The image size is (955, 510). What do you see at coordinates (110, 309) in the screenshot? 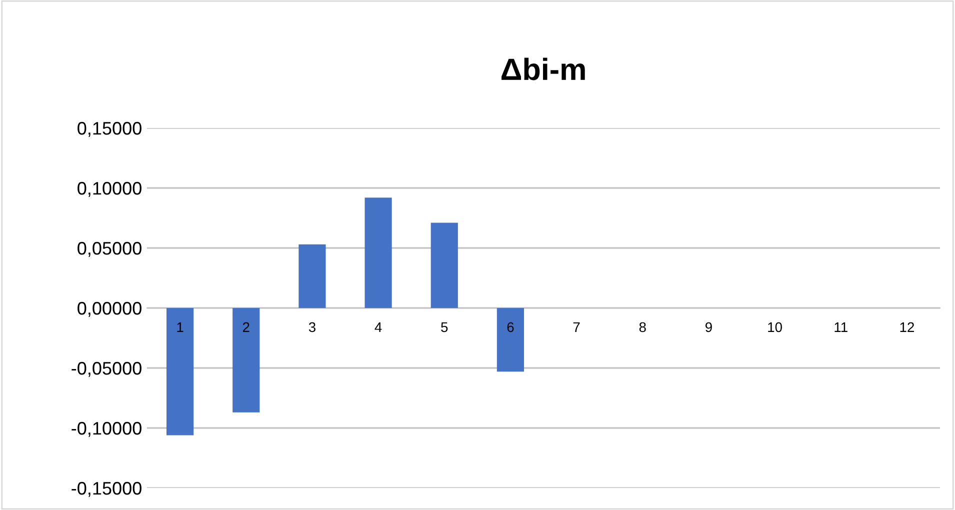
I see `y-tick-label: 0,00000` at bounding box center [110, 309].